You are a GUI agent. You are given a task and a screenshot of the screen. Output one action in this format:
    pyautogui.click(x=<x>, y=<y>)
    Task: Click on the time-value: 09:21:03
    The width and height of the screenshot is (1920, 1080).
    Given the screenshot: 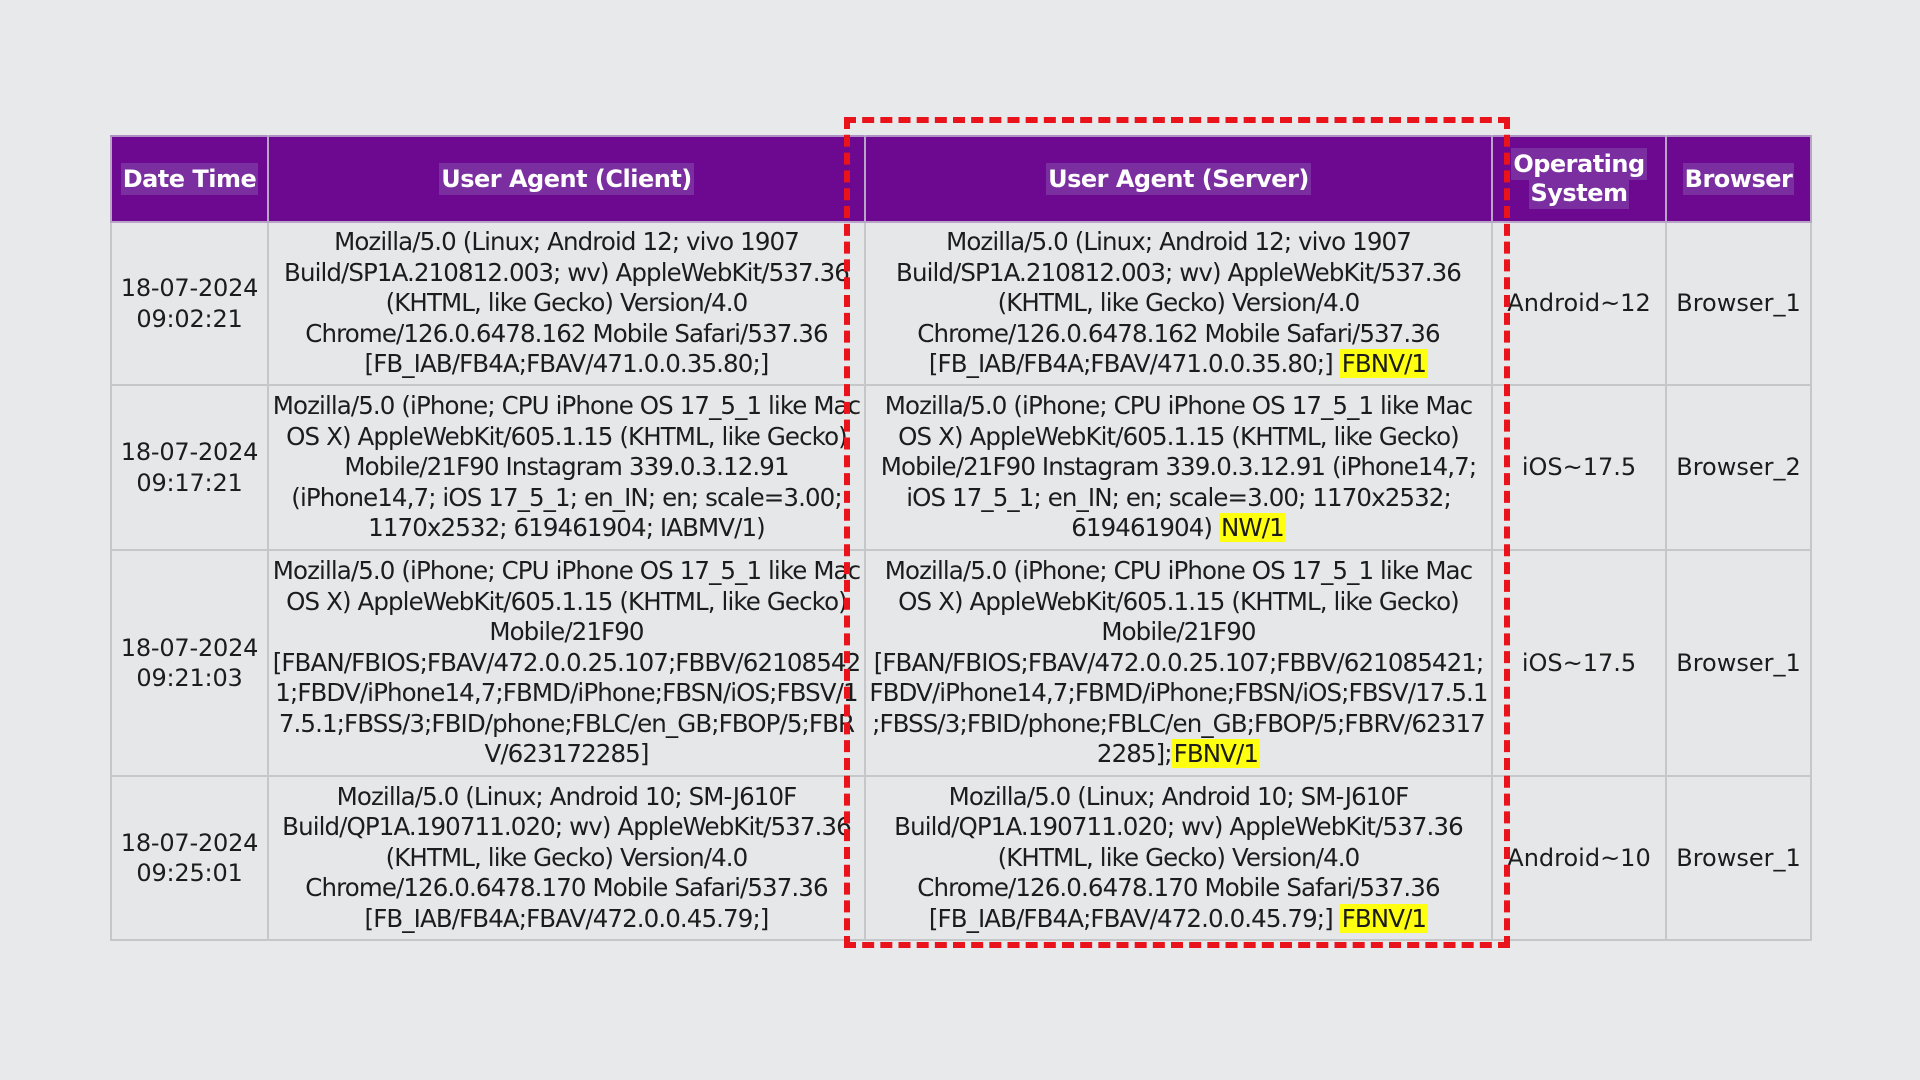 What is the action you would take?
    pyautogui.click(x=189, y=678)
    